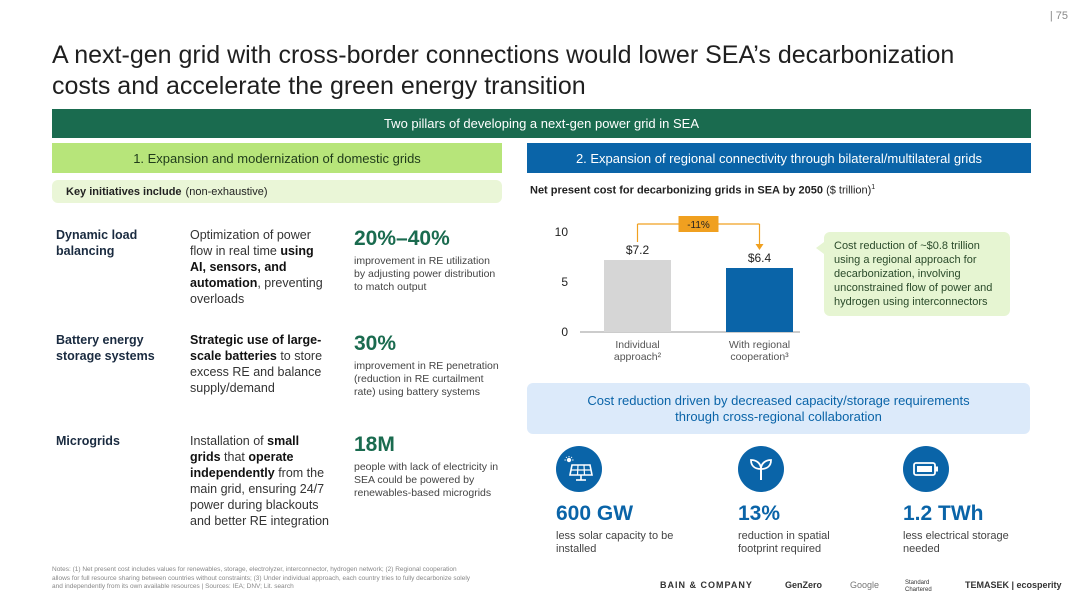 This screenshot has height=608, width=1080. Describe the element at coordinates (564, 332) in the screenshot. I see `y-tick-label: 0` at that location.